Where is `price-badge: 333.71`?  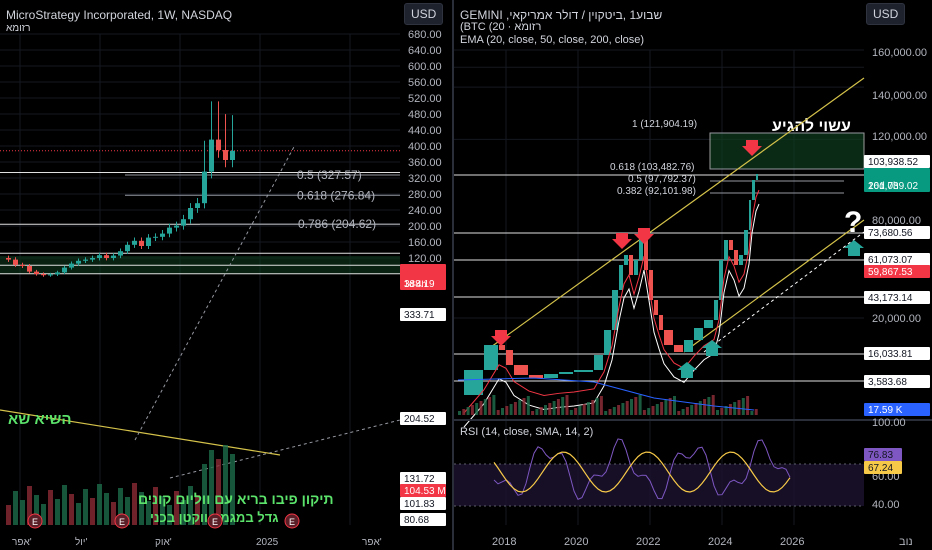
price-badge: 333.71 is located at coordinates (419, 315).